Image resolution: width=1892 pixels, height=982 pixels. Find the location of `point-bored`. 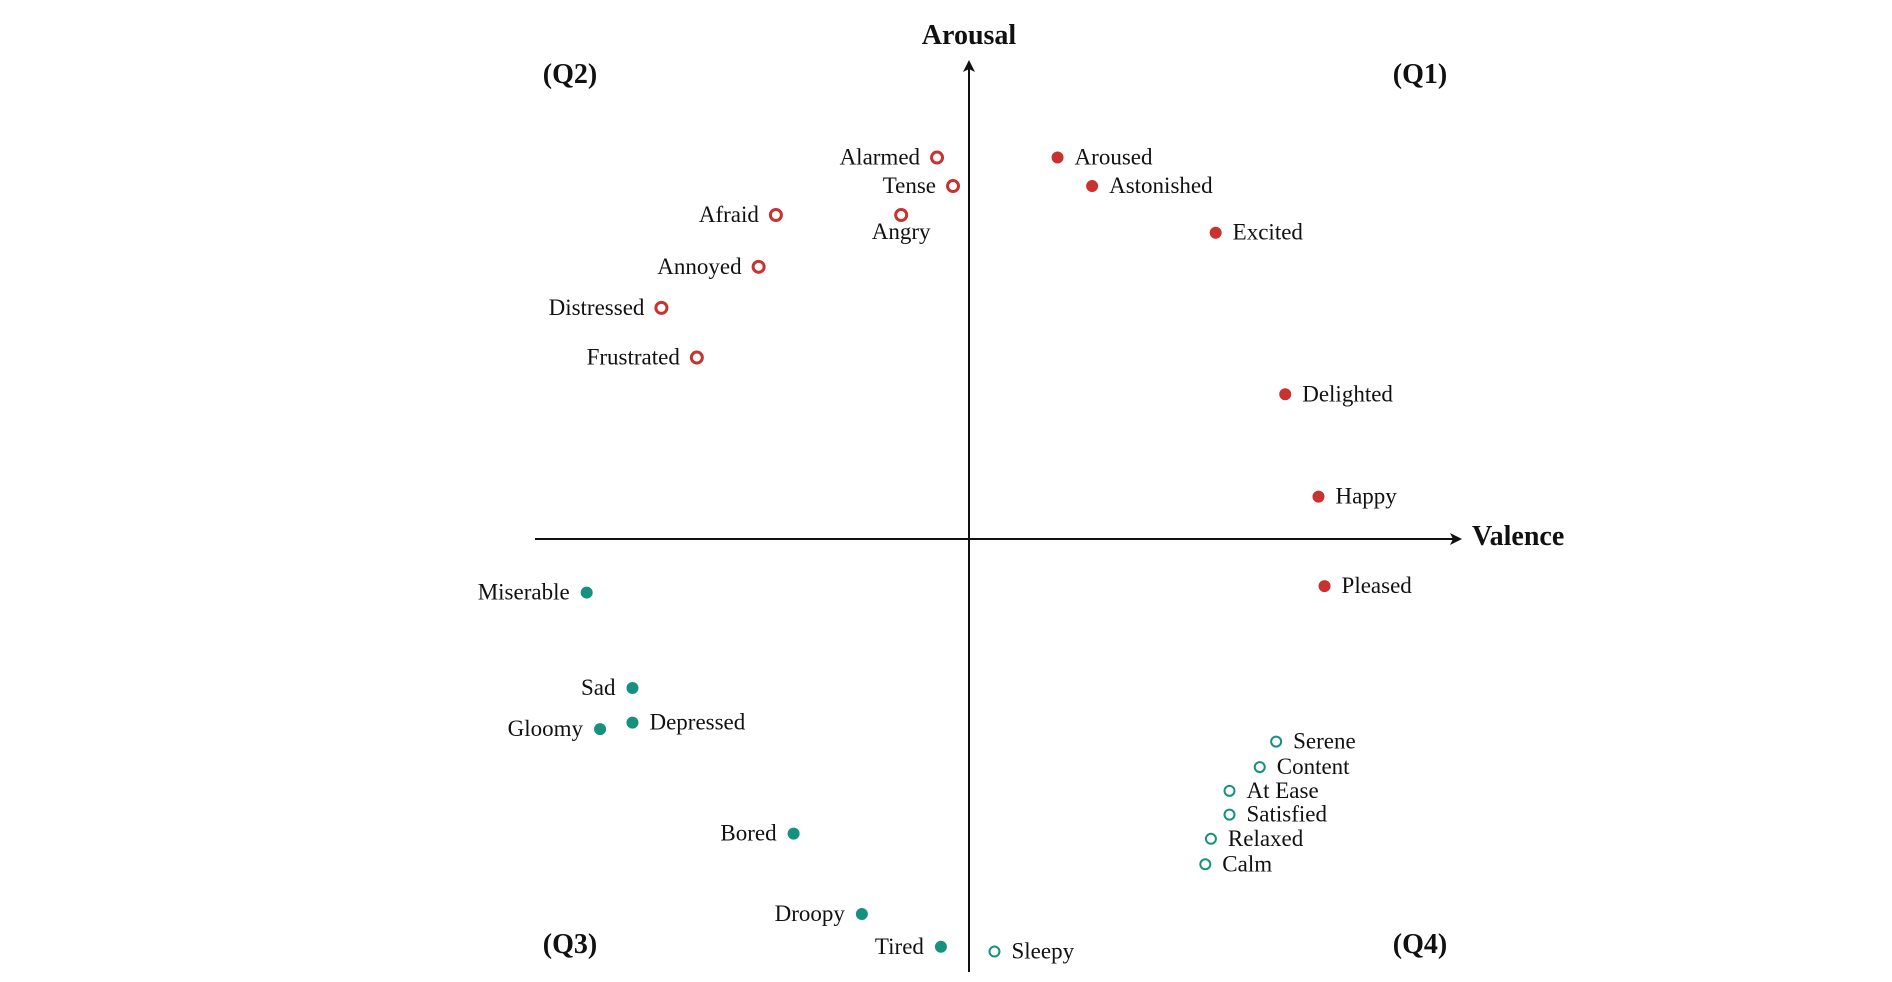

point-bored is located at coordinates (793, 833).